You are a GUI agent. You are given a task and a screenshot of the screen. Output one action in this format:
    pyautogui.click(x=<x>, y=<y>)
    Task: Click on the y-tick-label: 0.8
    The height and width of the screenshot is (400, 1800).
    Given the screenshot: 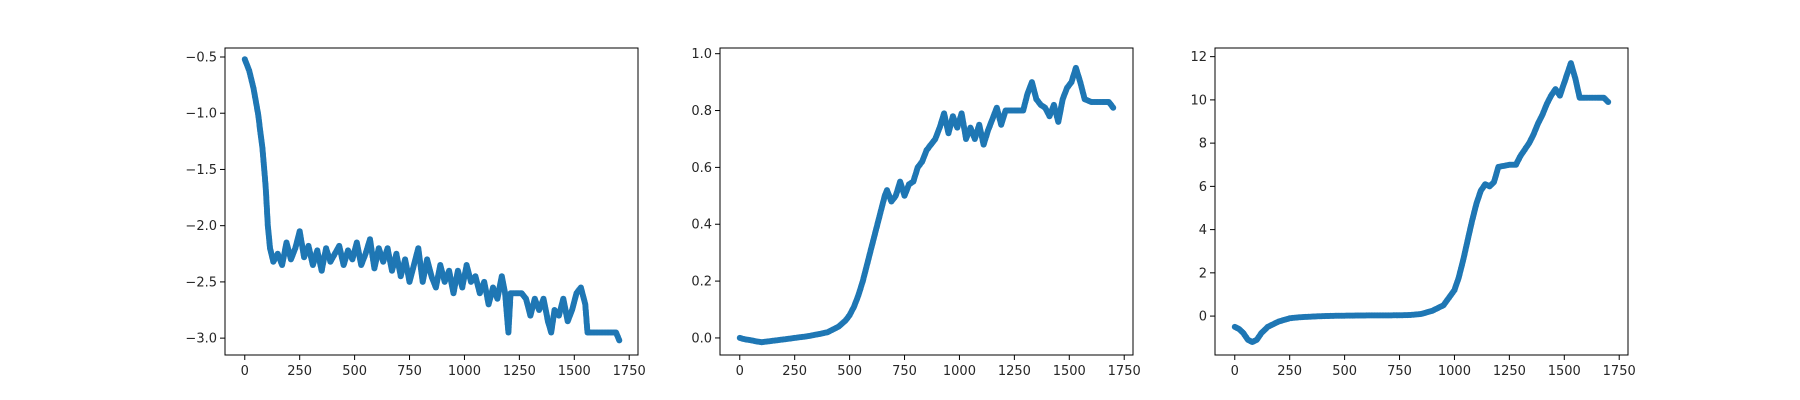 What is the action you would take?
    pyautogui.click(x=701, y=111)
    